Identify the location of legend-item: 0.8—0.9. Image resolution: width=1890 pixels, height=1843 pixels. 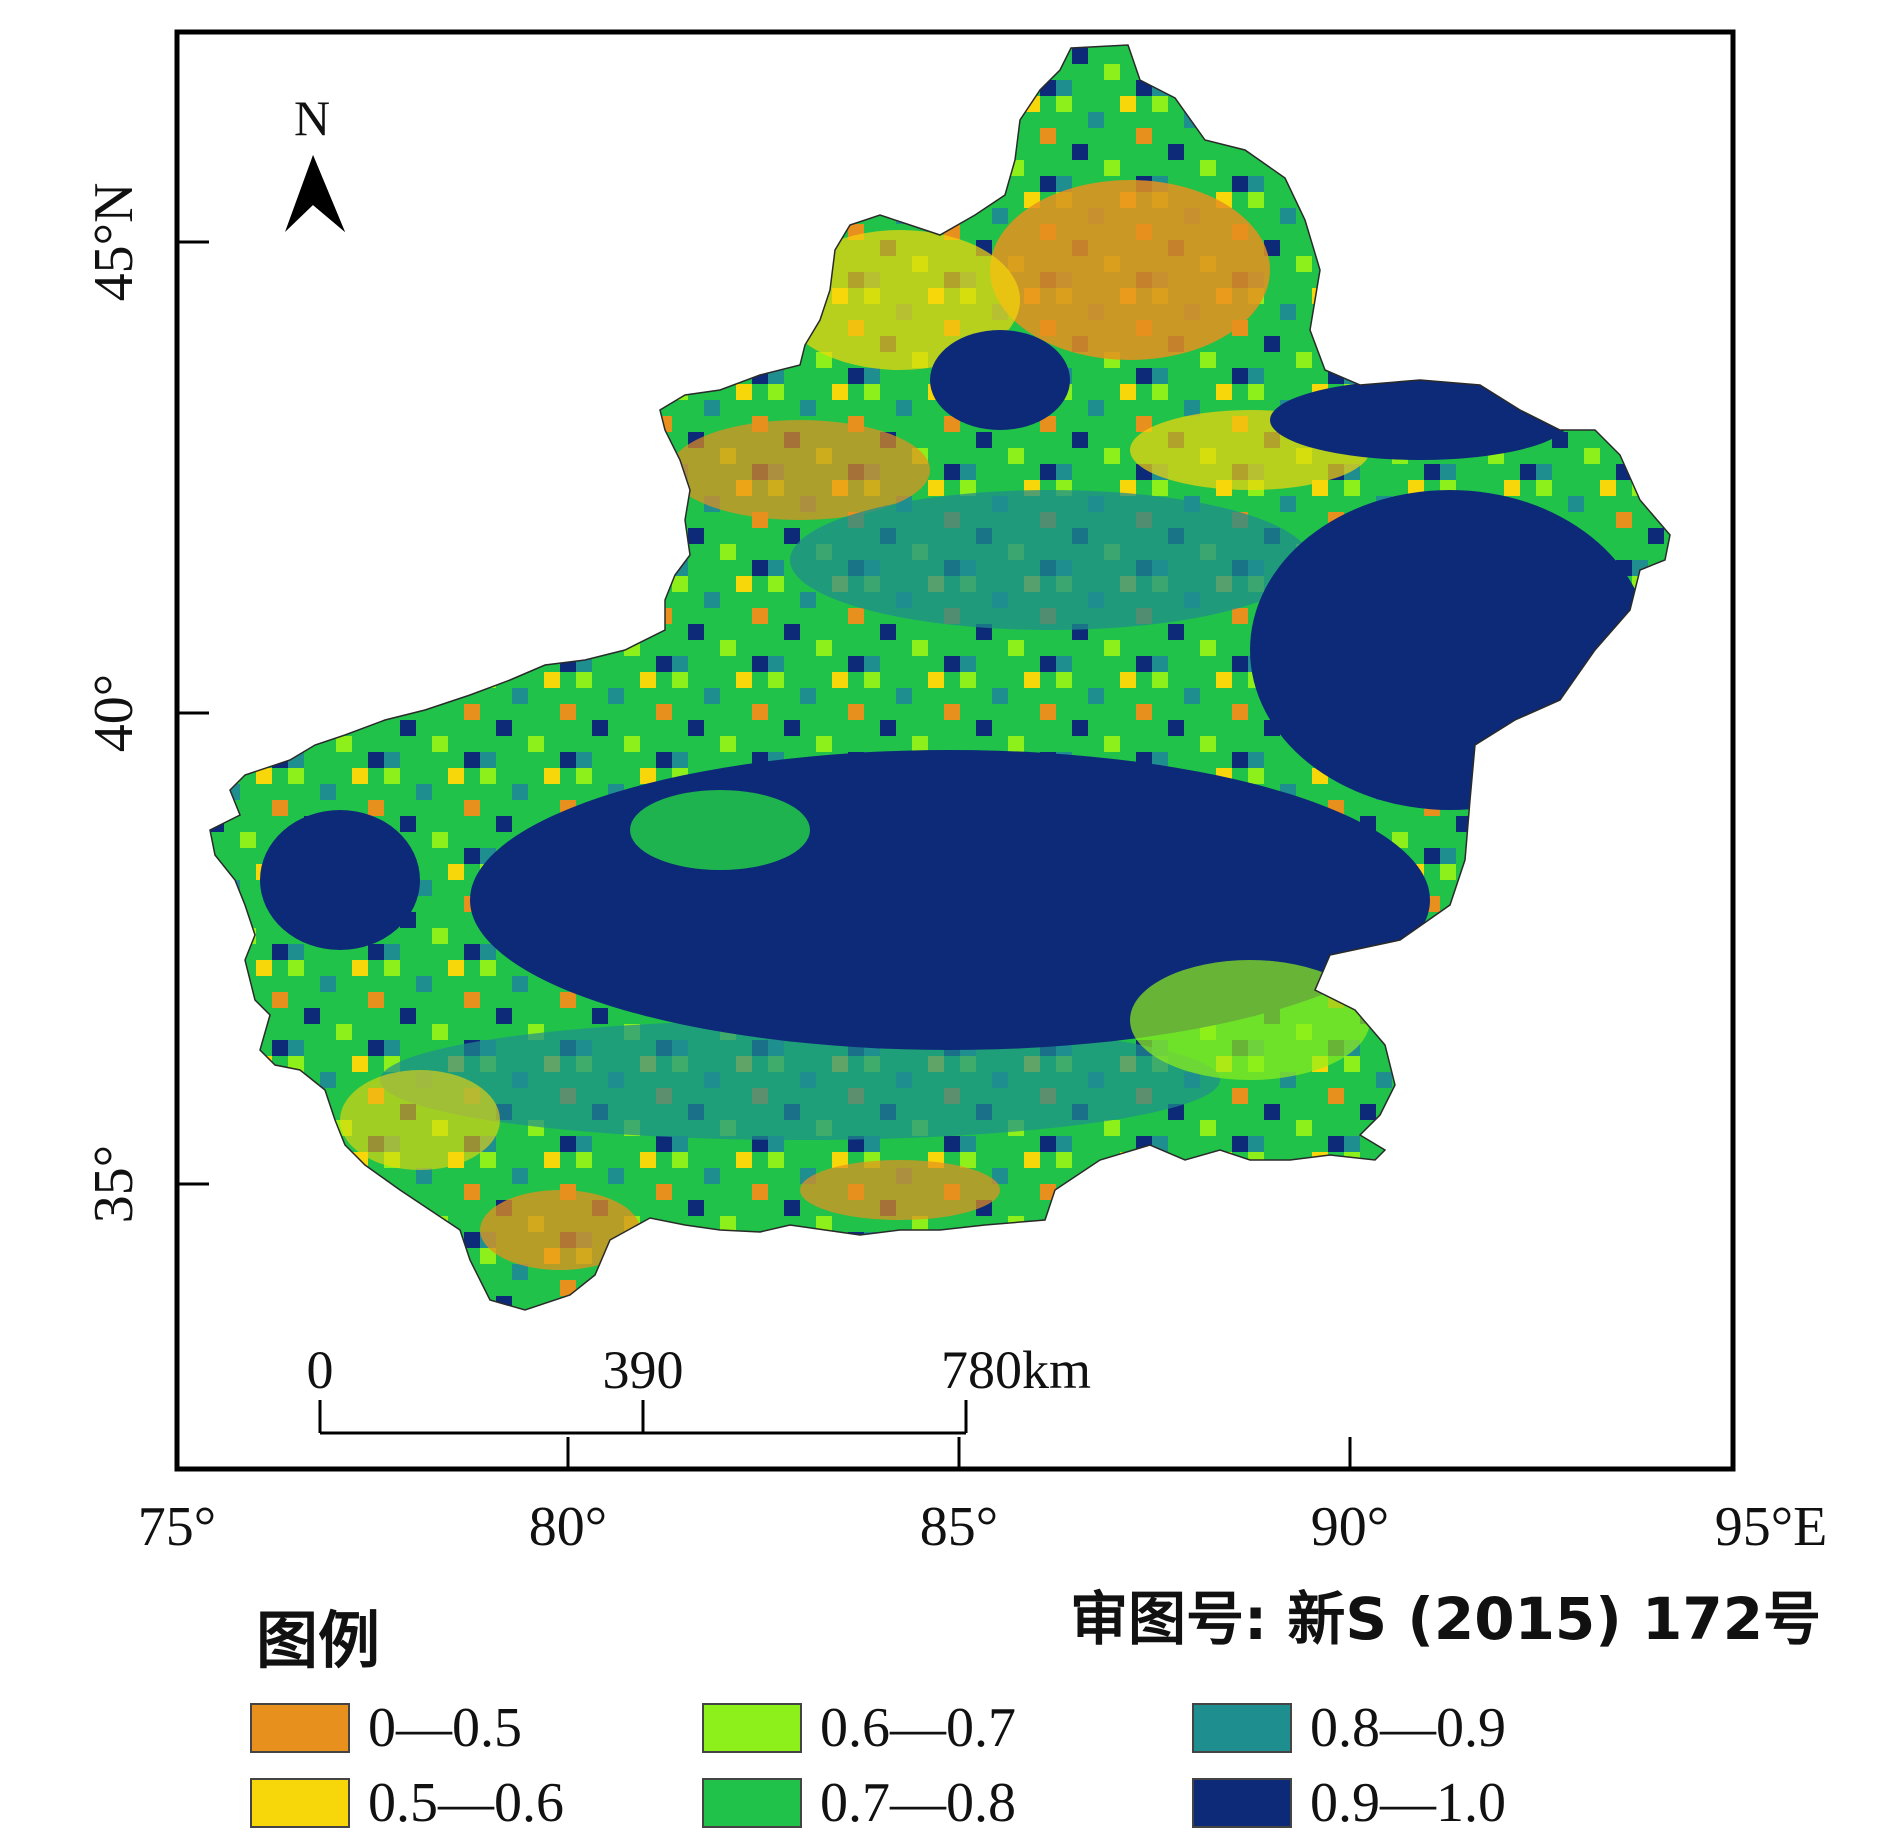
(1349, 1728).